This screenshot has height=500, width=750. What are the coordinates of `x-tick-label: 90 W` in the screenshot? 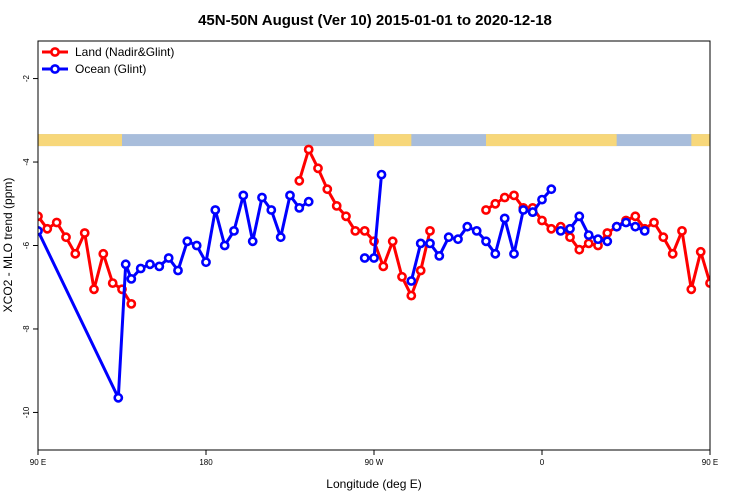 It's located at (374, 462).